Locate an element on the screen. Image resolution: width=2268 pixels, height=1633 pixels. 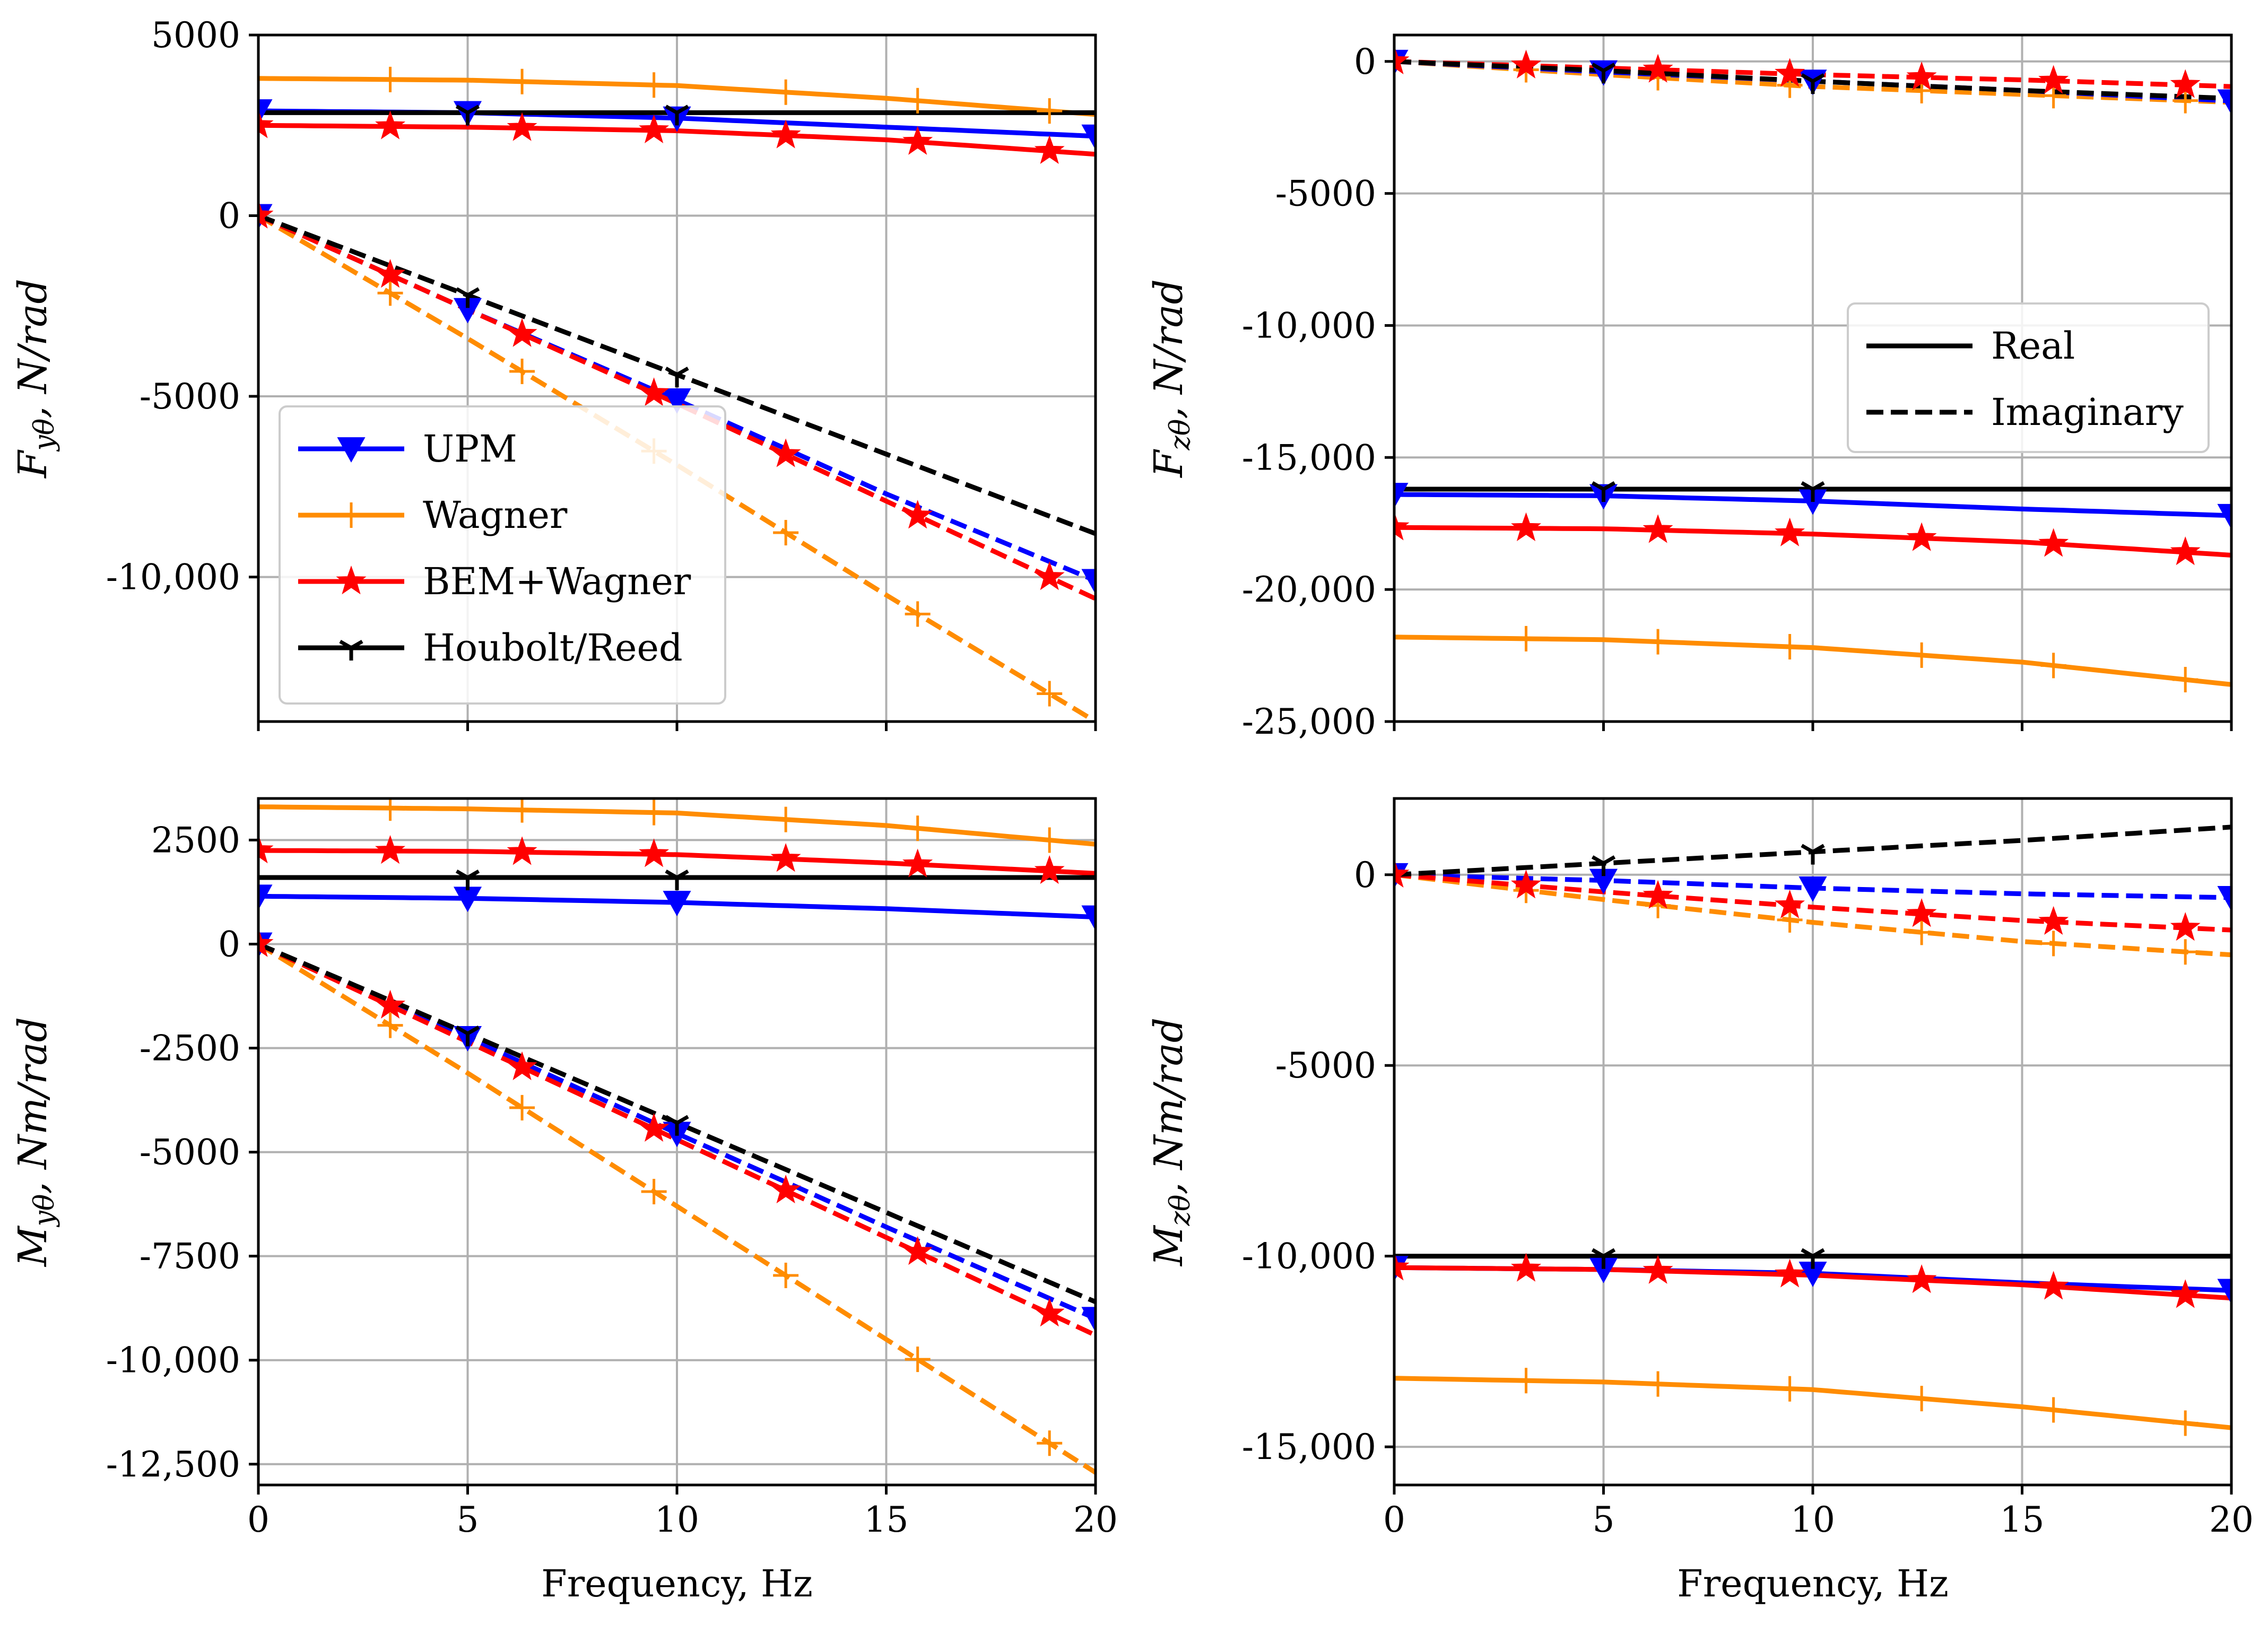
legend: UPM Wagner BEM+Wagner Houbolt/Reed is located at coordinates (503, 555).